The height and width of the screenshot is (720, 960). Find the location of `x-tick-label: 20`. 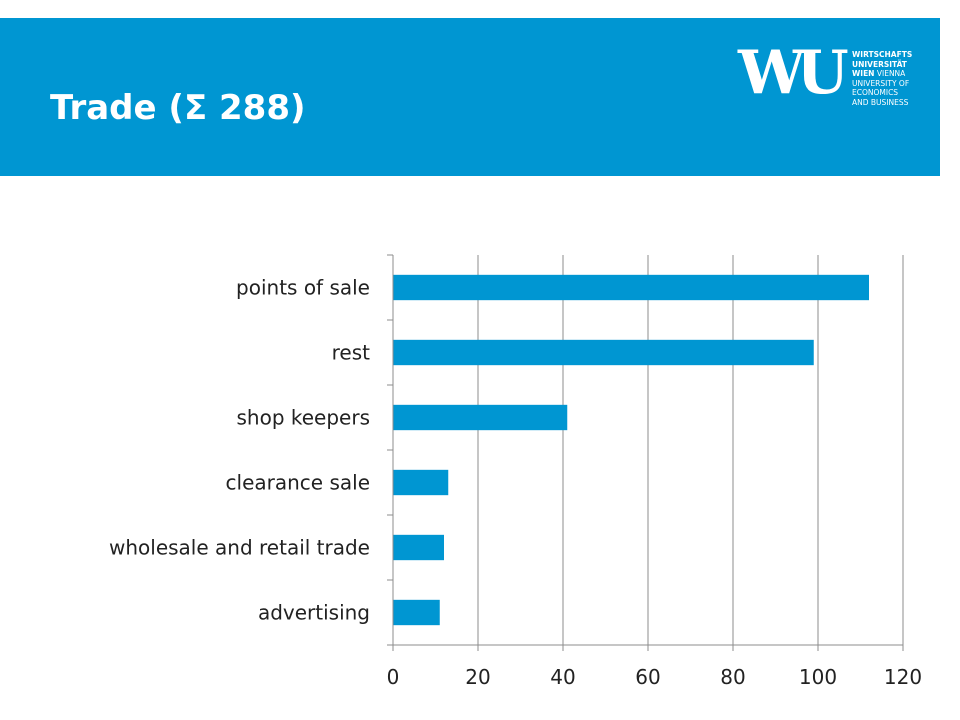

x-tick-label: 20 is located at coordinates (477, 677).